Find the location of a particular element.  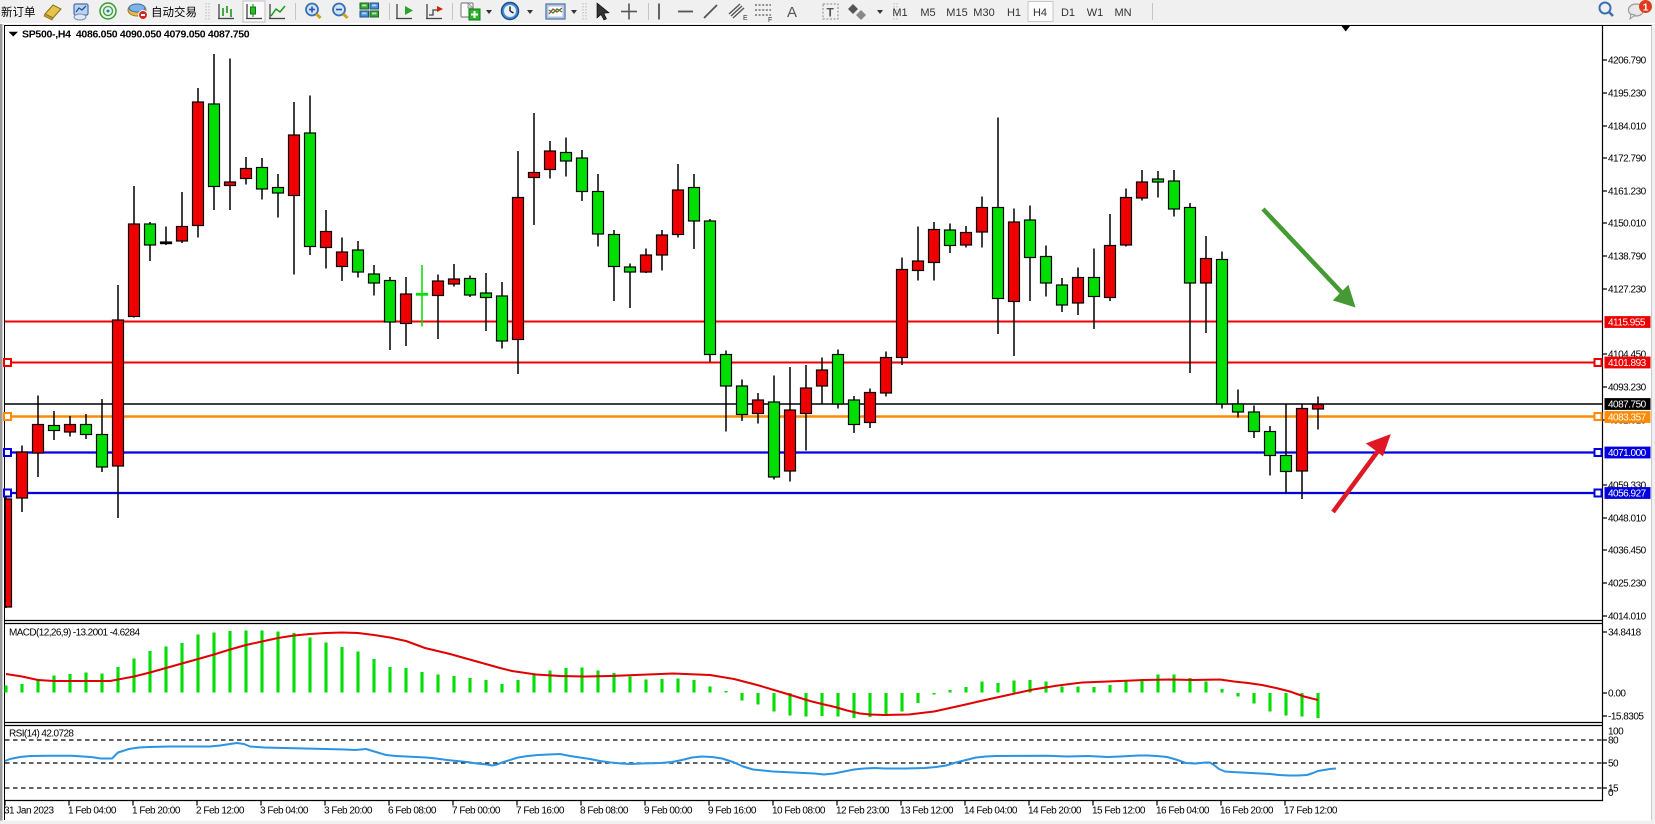

svg-text: 34.8418 is located at coordinates (1625, 633).